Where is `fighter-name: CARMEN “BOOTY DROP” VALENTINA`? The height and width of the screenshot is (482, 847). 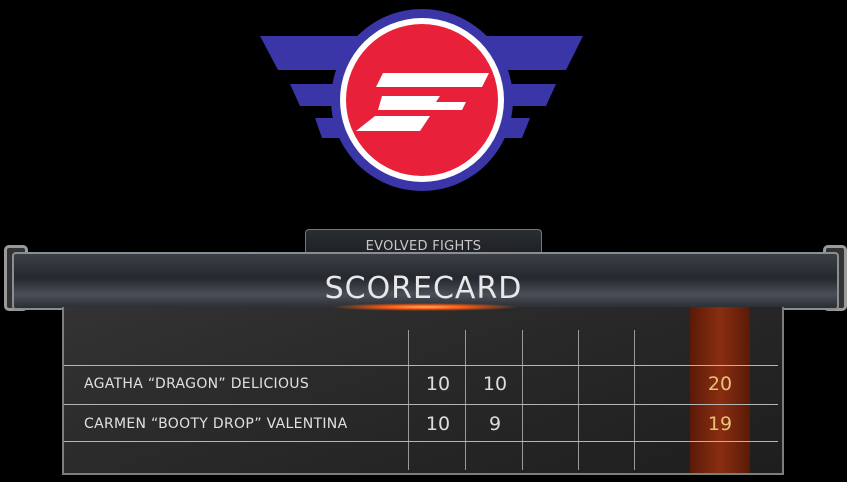
fighter-name: CARMEN “BOOTY DROP” VALENTINA is located at coordinates (216, 424).